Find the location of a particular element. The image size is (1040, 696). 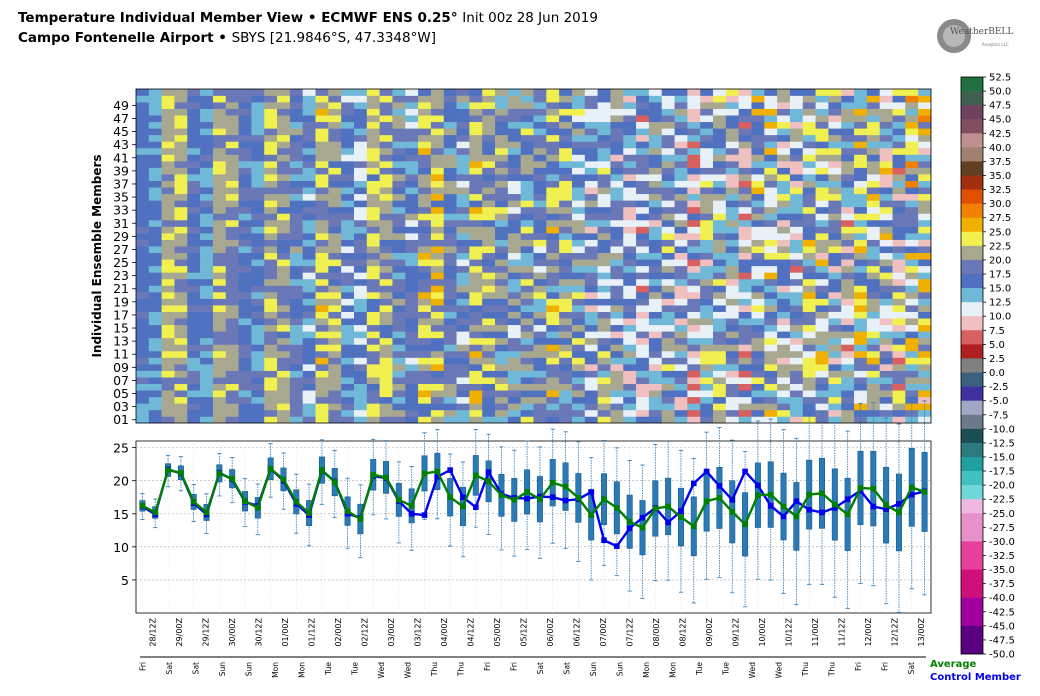

x-day-label: Fri is located at coordinates (487, 666).